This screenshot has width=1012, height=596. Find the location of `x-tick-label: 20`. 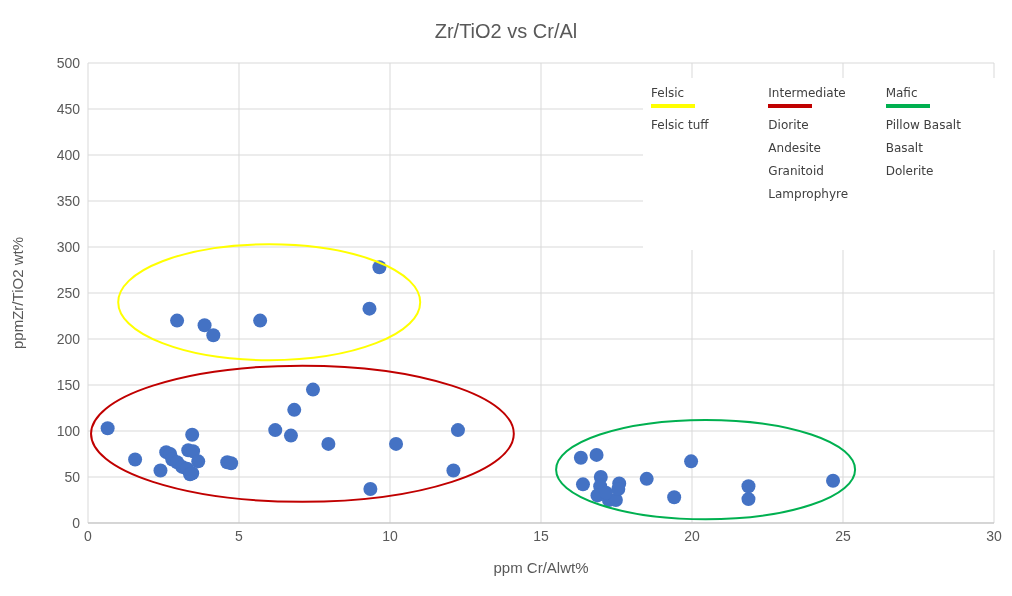

x-tick-label: 20 is located at coordinates (692, 535).